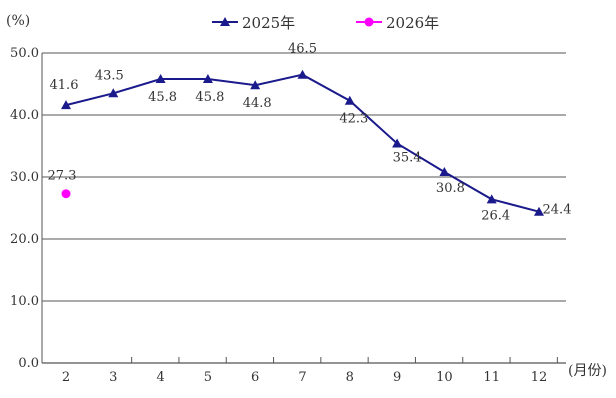 This screenshot has width=616, height=398. What do you see at coordinates (412, 23) in the screenshot?
I see `legend-label: 2026年` at bounding box center [412, 23].